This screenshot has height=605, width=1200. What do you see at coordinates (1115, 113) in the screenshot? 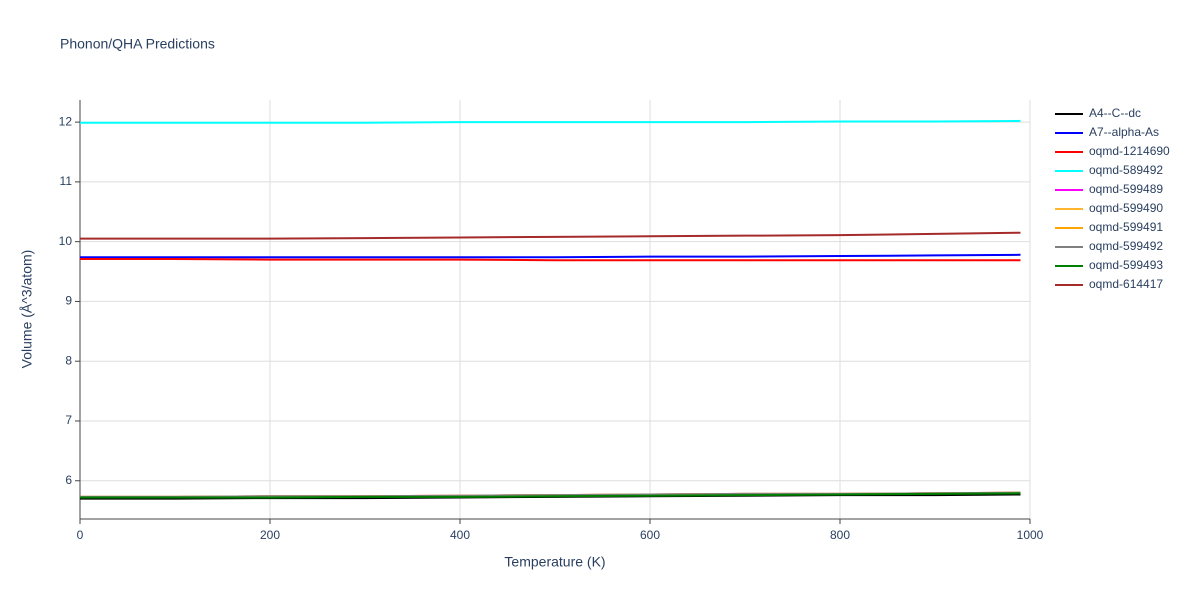
I see `legend-label: A4--C--dc` at bounding box center [1115, 113].